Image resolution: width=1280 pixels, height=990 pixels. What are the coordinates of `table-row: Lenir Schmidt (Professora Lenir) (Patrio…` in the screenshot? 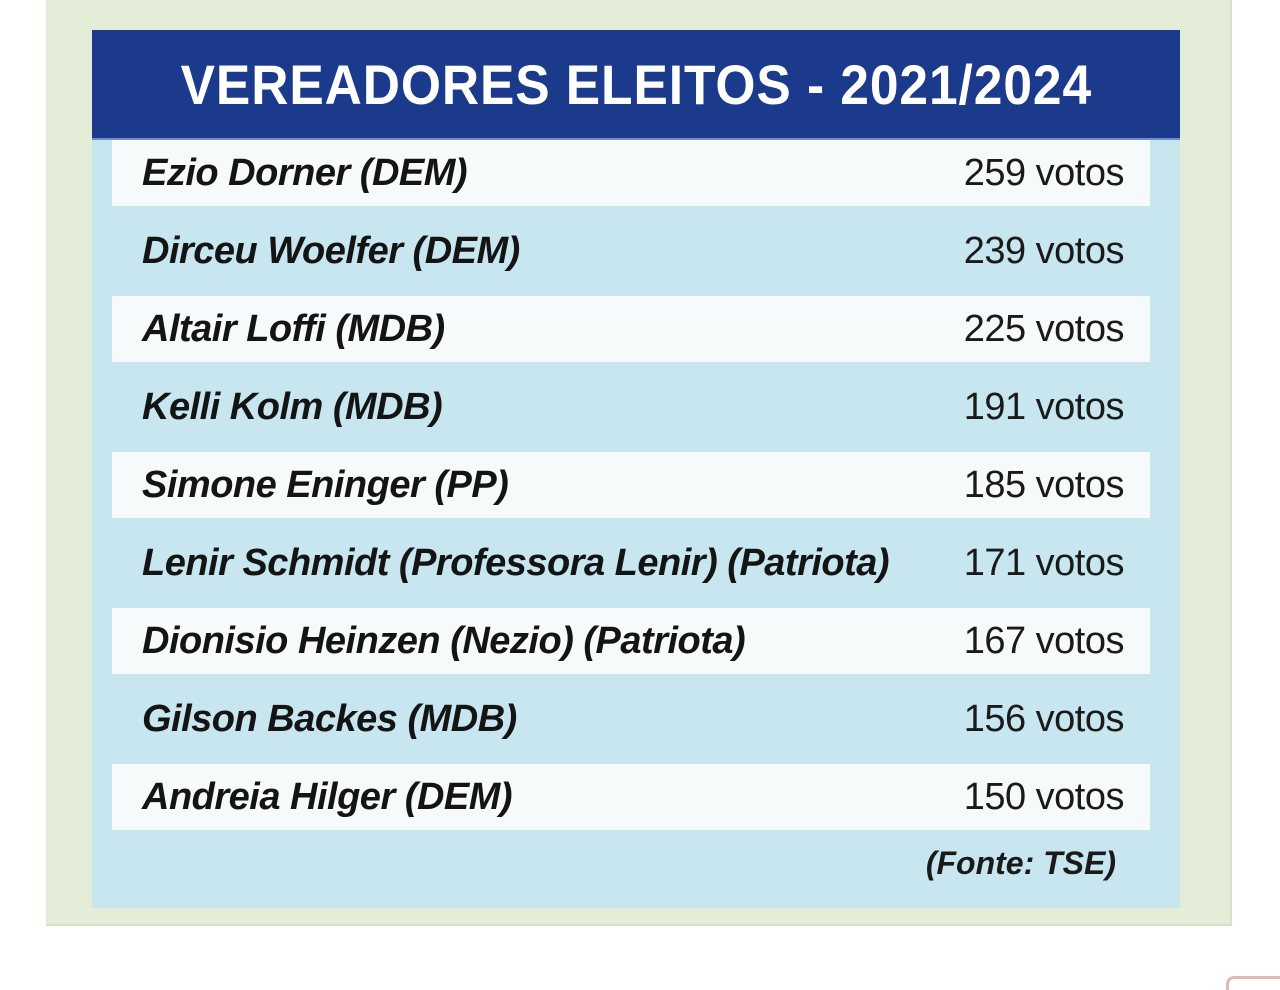 It's located at (631, 563).